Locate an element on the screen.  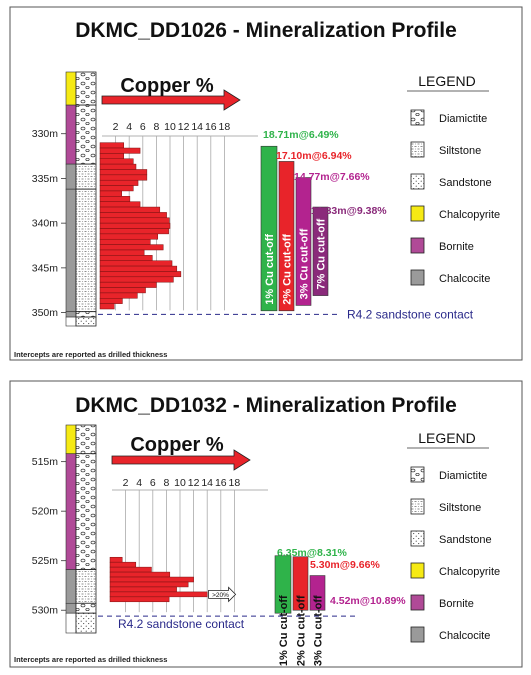
legend-swatch-chalcocite is located at coordinates (417, 634).